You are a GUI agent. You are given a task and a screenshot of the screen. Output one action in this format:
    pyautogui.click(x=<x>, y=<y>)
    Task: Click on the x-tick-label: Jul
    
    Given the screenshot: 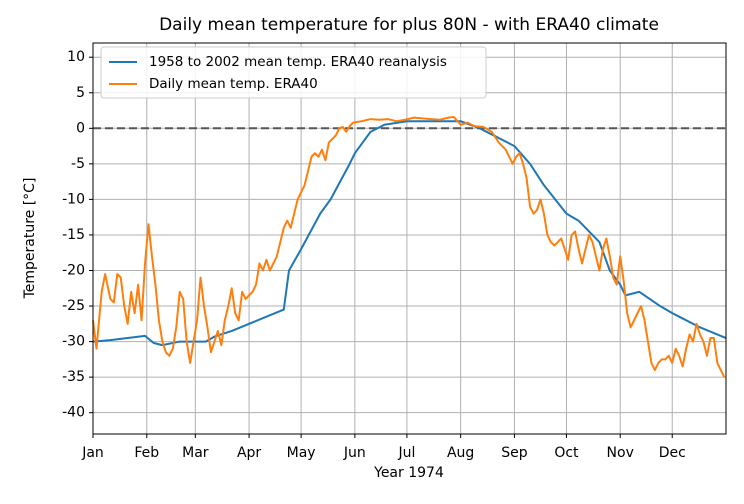 What is the action you would take?
    pyautogui.click(x=406, y=453)
    